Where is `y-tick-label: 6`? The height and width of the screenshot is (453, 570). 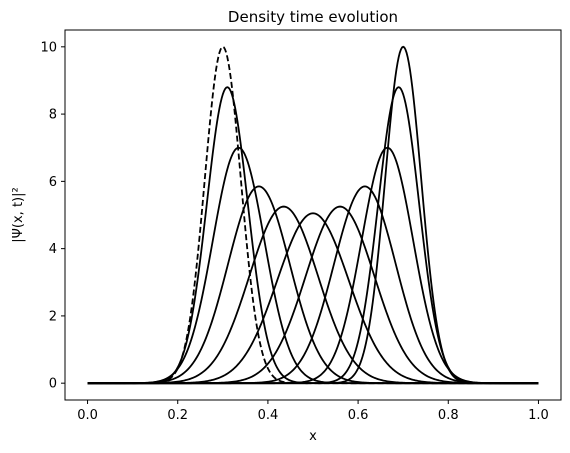 y-tick-label: 6 is located at coordinates (53, 182).